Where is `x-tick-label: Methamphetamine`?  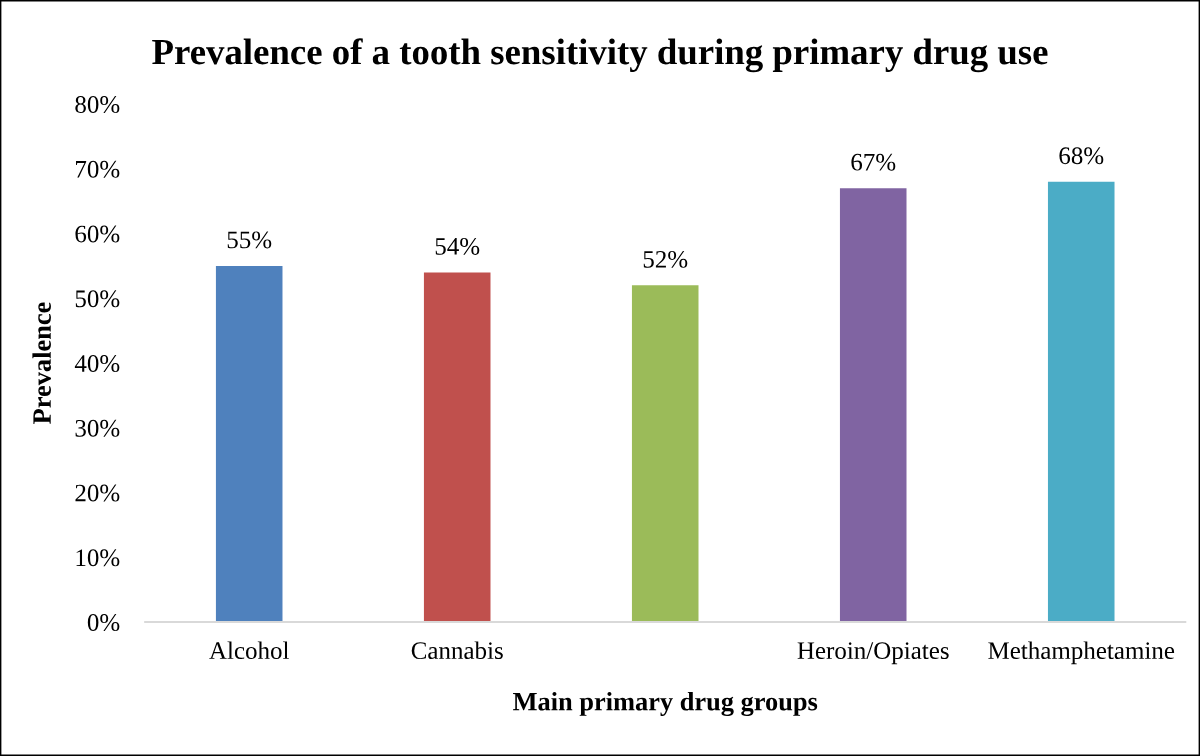 x-tick-label: Methamphetamine is located at coordinates (1081, 653).